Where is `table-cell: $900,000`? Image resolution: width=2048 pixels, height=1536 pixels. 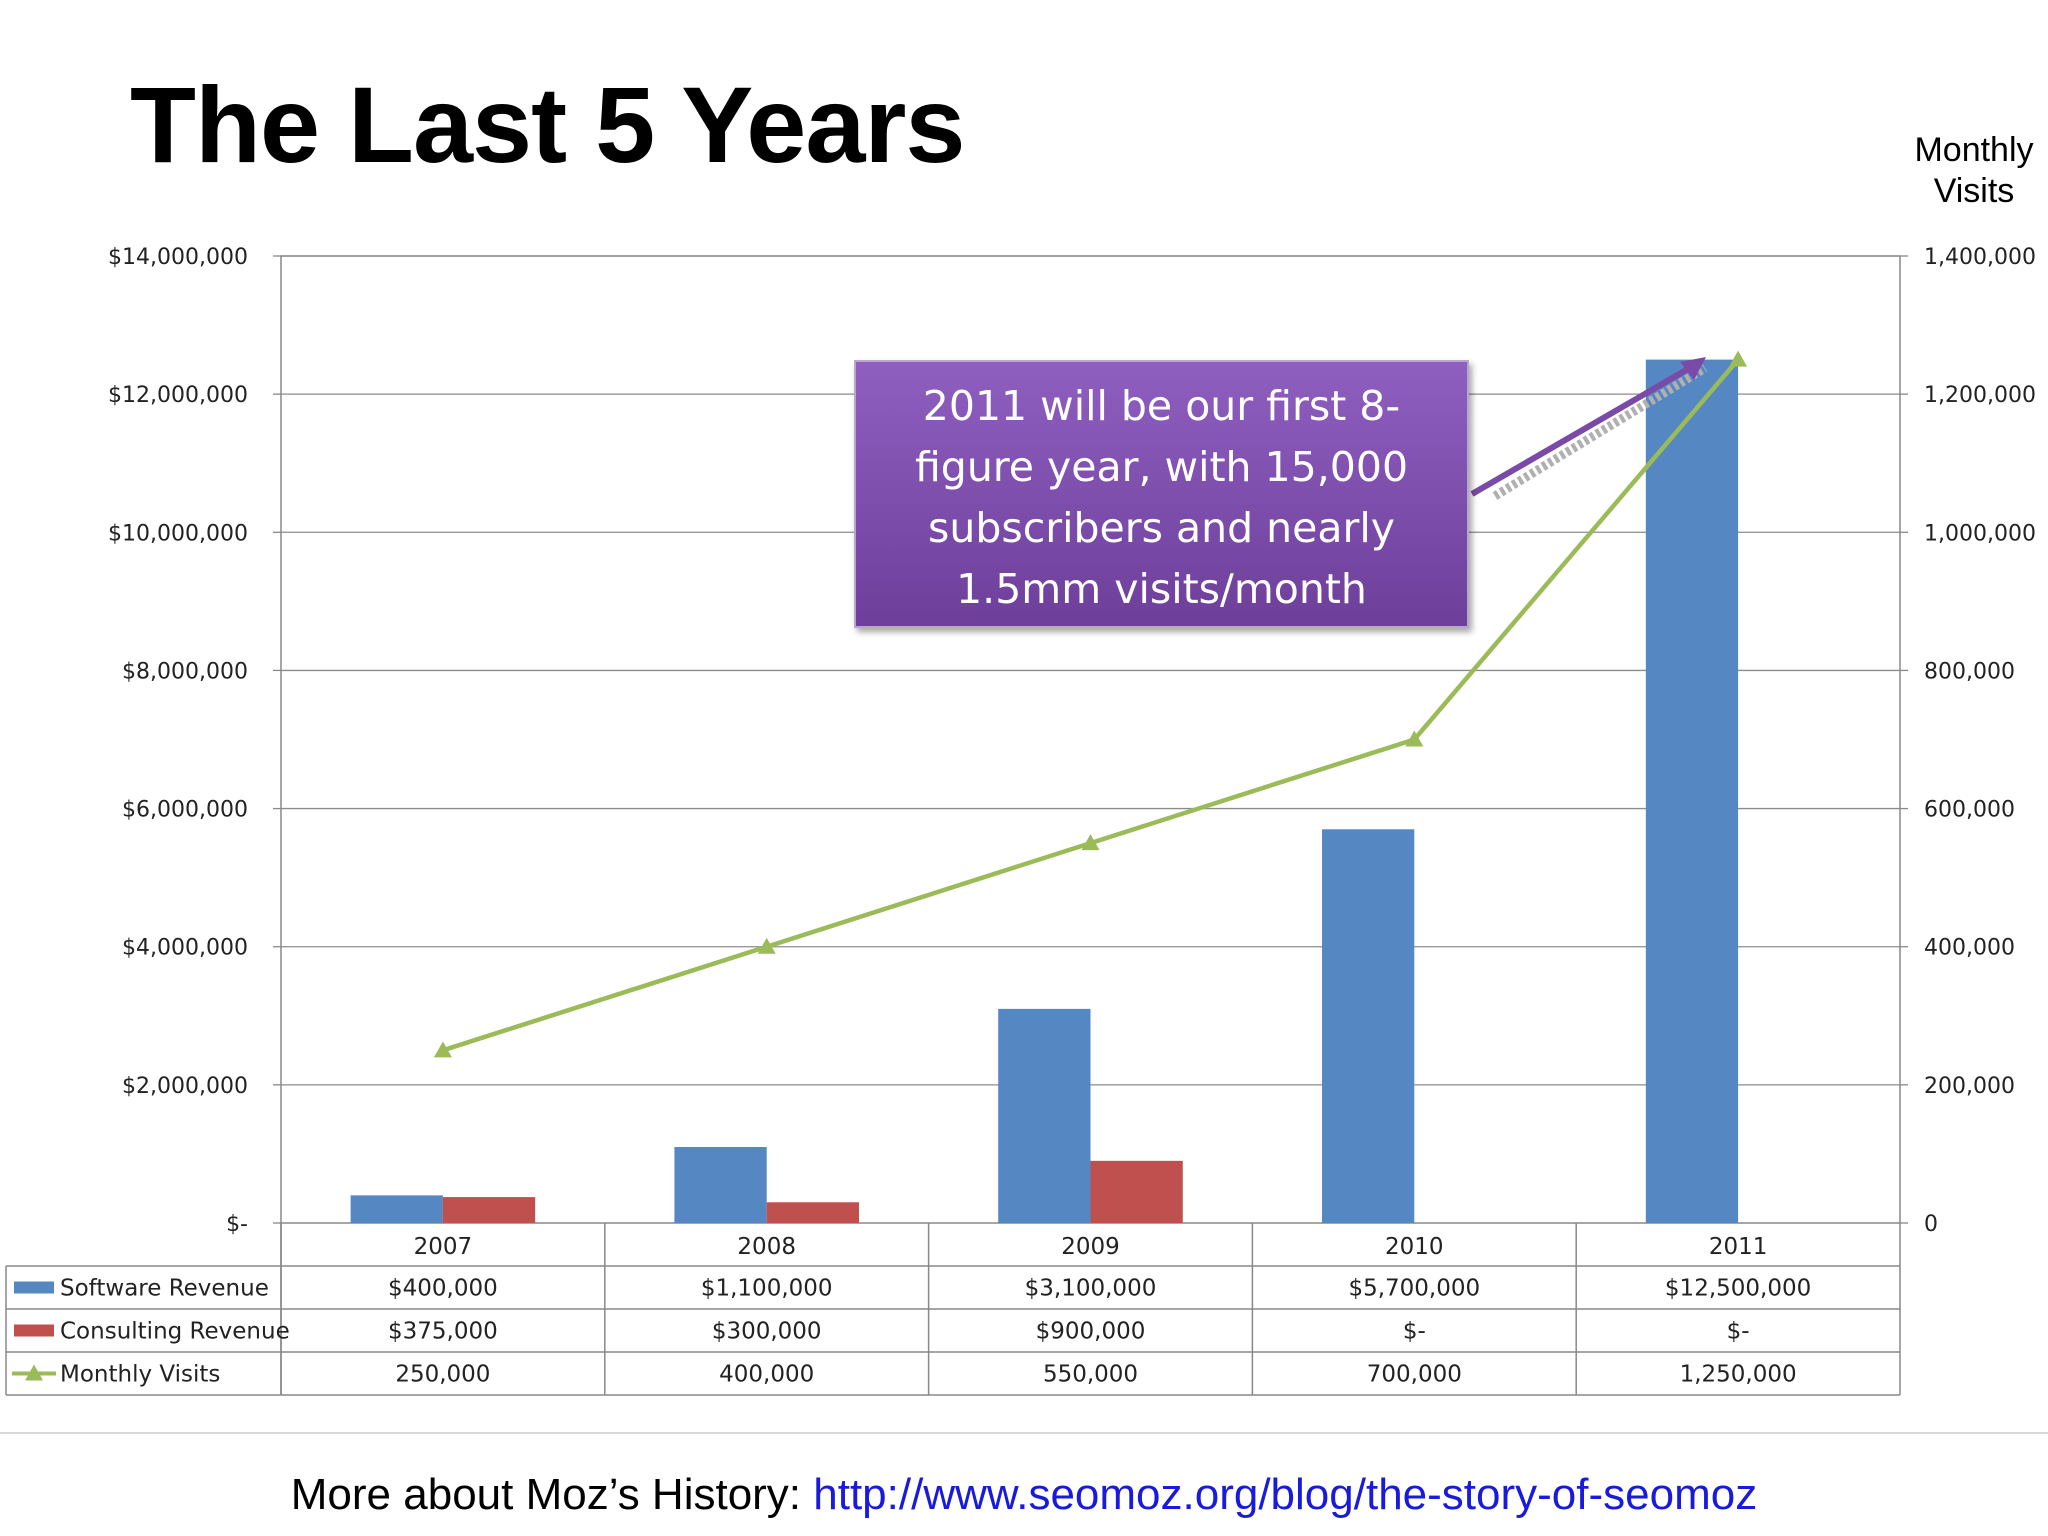 table-cell: $900,000 is located at coordinates (1091, 1332).